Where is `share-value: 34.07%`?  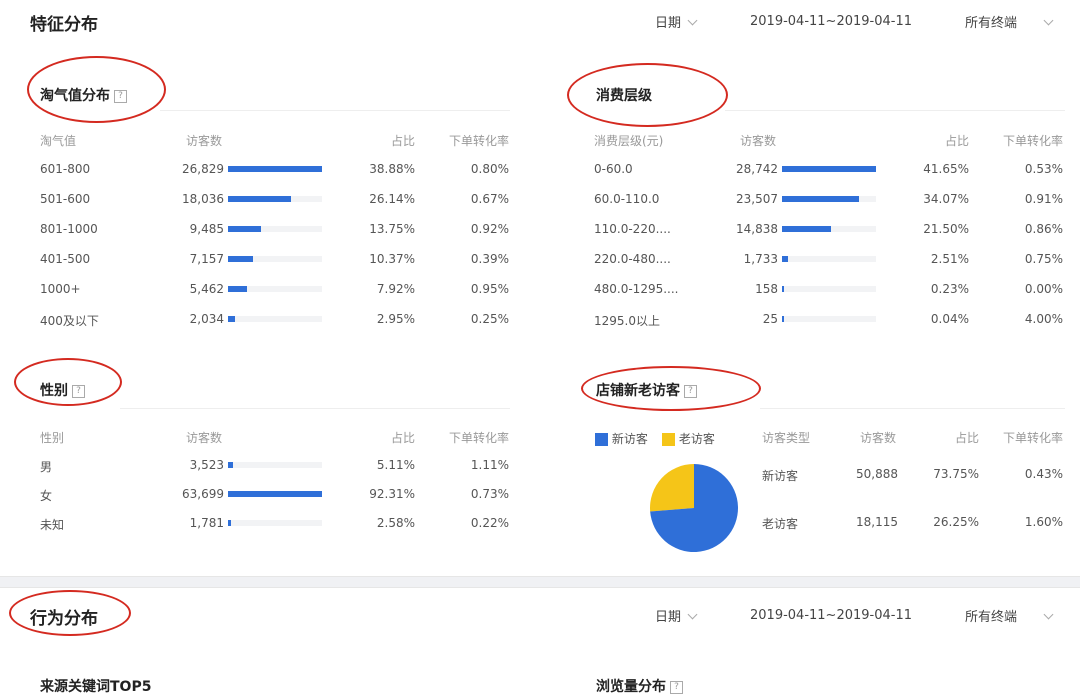
share-value: 34.07% is located at coordinates (946, 199).